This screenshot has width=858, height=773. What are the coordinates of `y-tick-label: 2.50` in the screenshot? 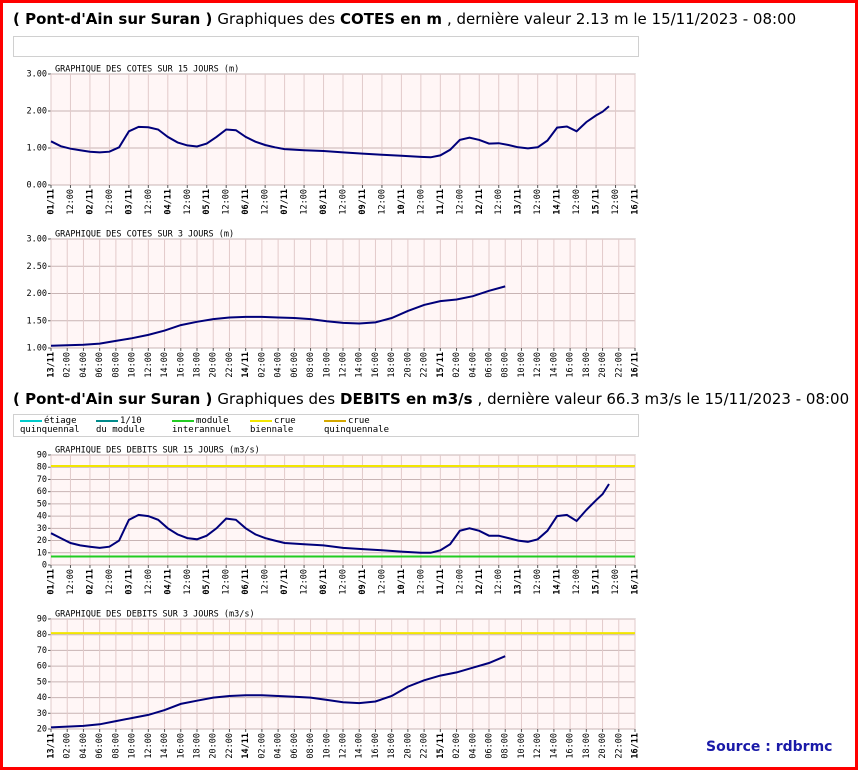 It's located at (37, 267).